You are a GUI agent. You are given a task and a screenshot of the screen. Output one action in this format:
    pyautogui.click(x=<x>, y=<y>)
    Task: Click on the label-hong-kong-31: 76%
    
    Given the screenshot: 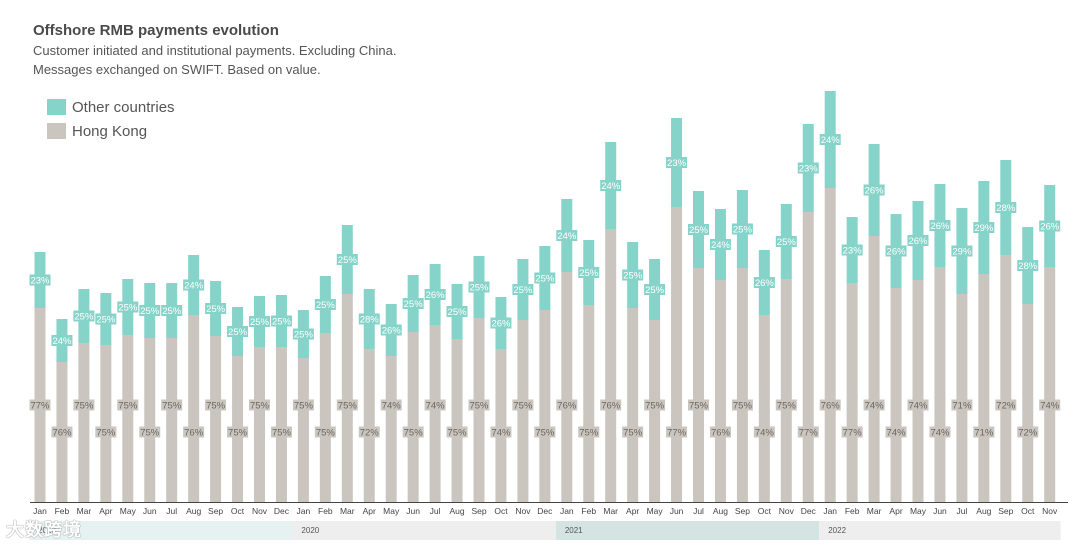 What is the action you would take?
    pyautogui.click(x=721, y=433)
    